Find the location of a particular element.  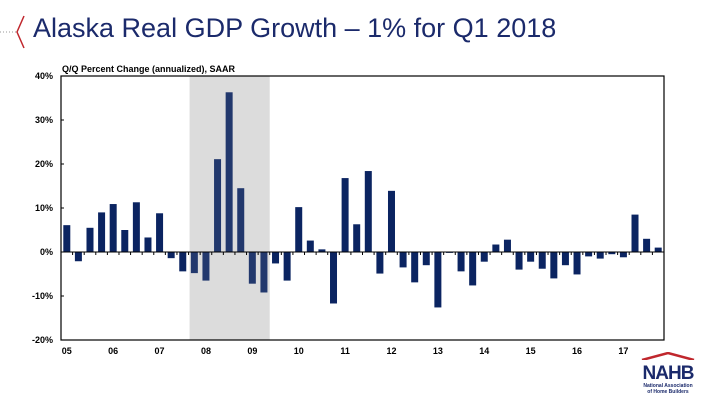

logo-subtitle-2: of Home Builders is located at coordinates (668, 392).